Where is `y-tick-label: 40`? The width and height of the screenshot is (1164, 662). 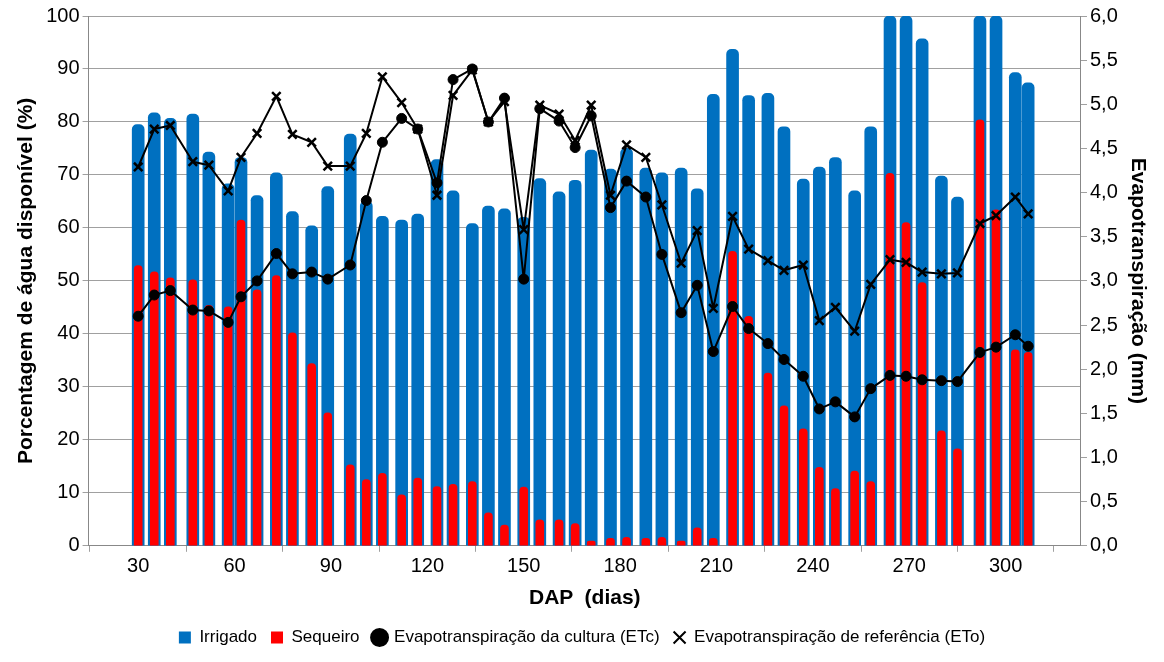 y-tick-label: 40 is located at coordinates (68, 332).